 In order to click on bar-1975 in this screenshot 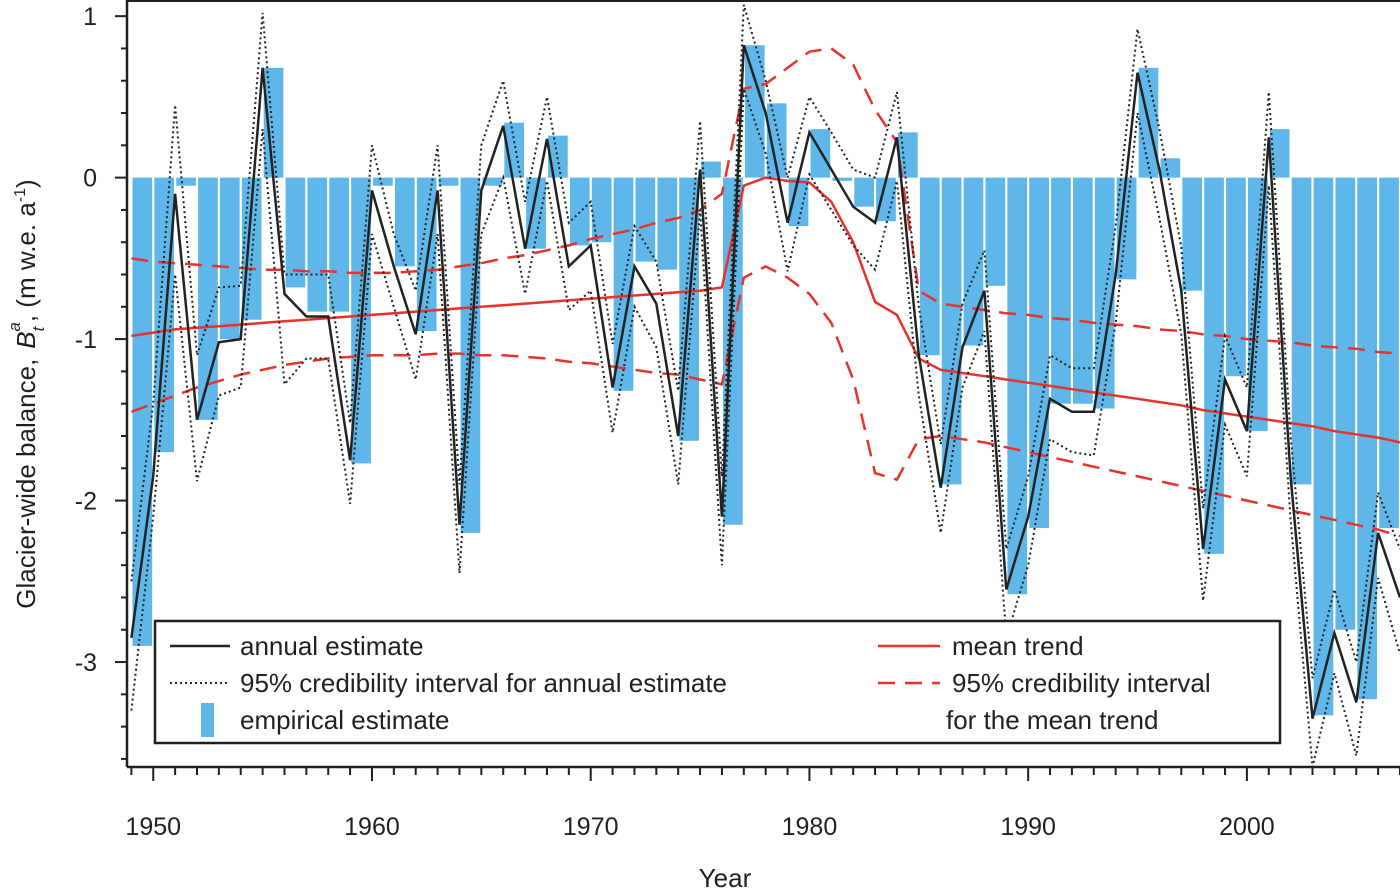, I will do `click(711, 169)`.